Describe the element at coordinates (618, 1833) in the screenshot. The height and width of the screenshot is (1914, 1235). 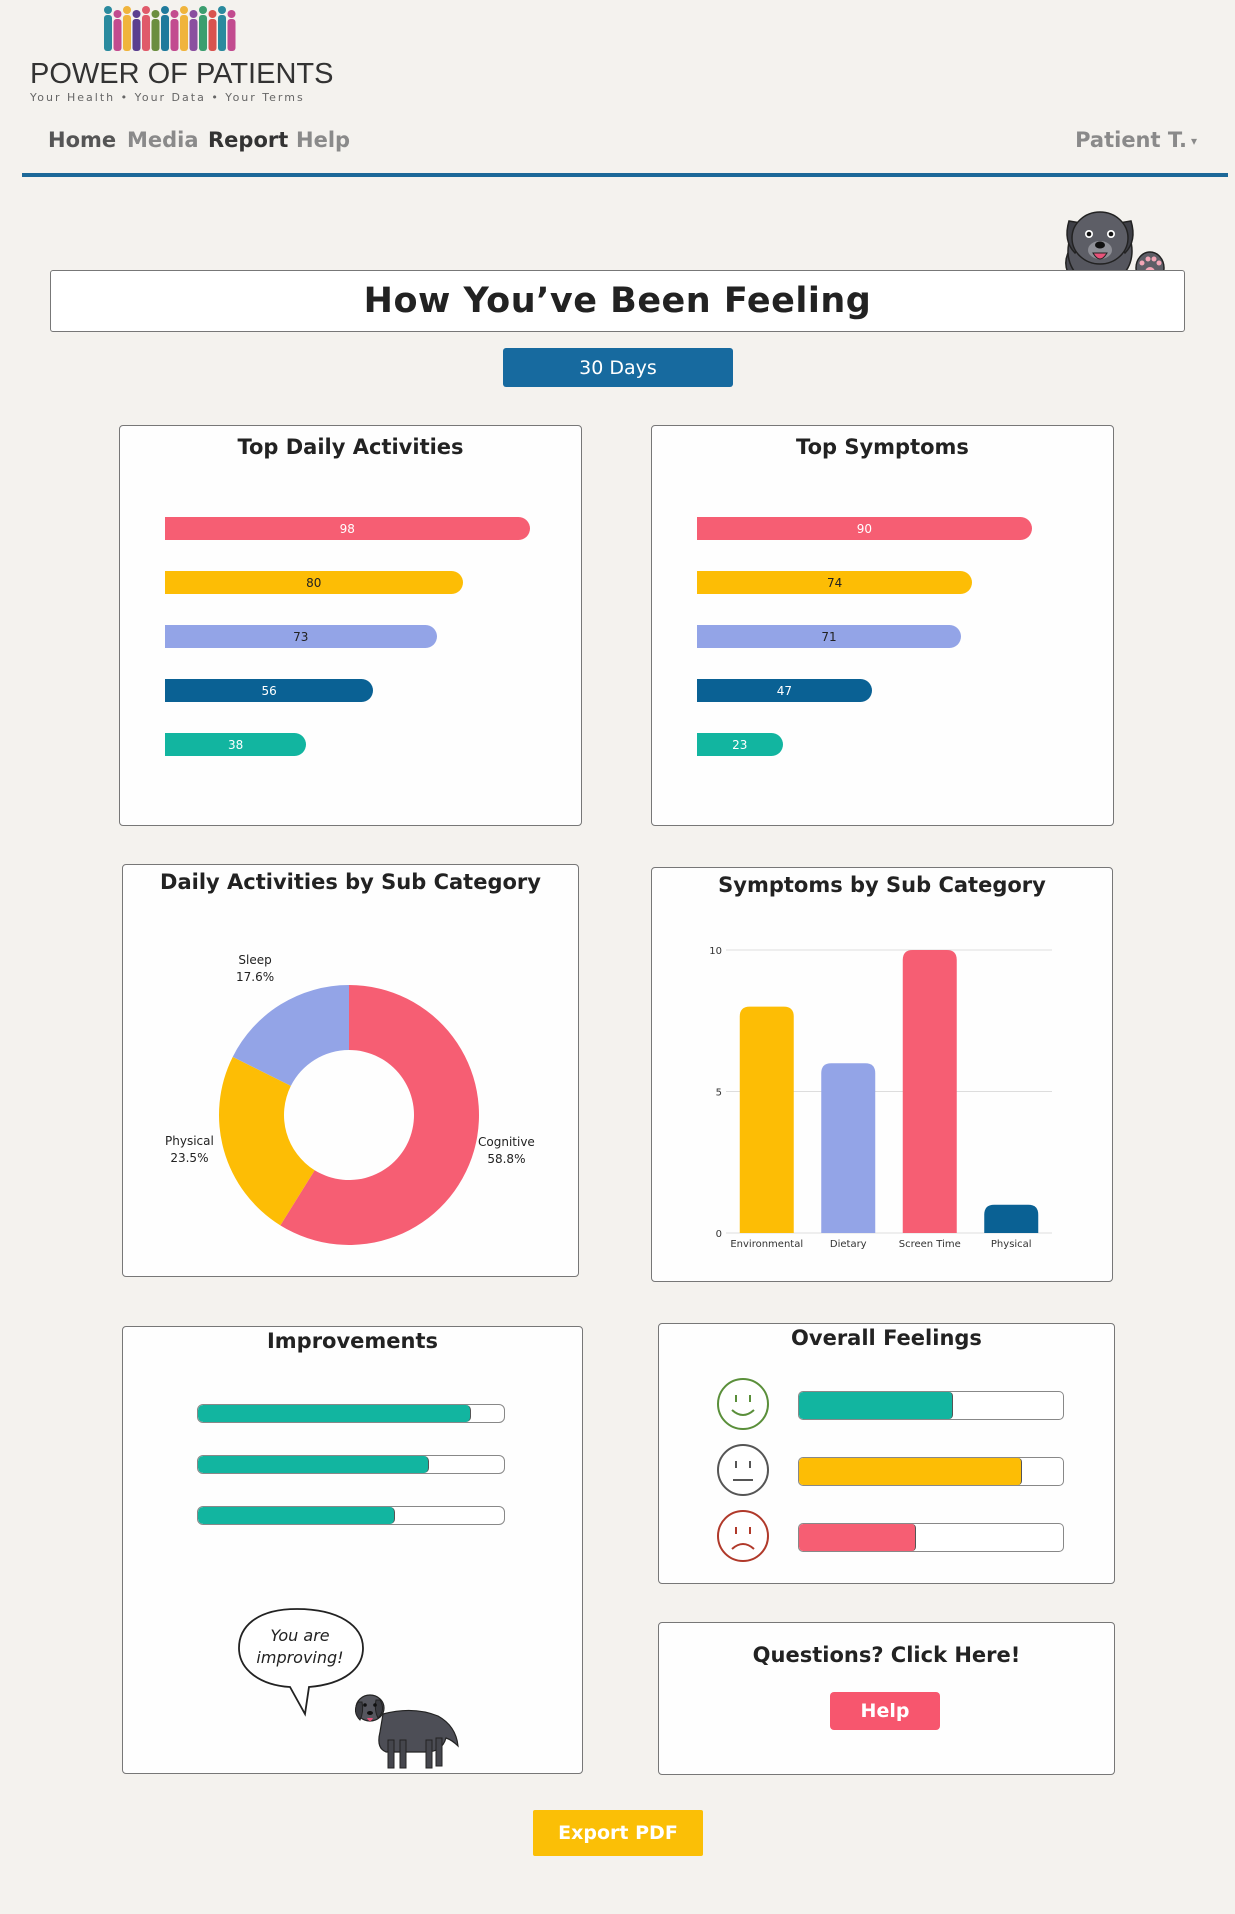
I see `export-pdf-button: Export PDF` at that location.